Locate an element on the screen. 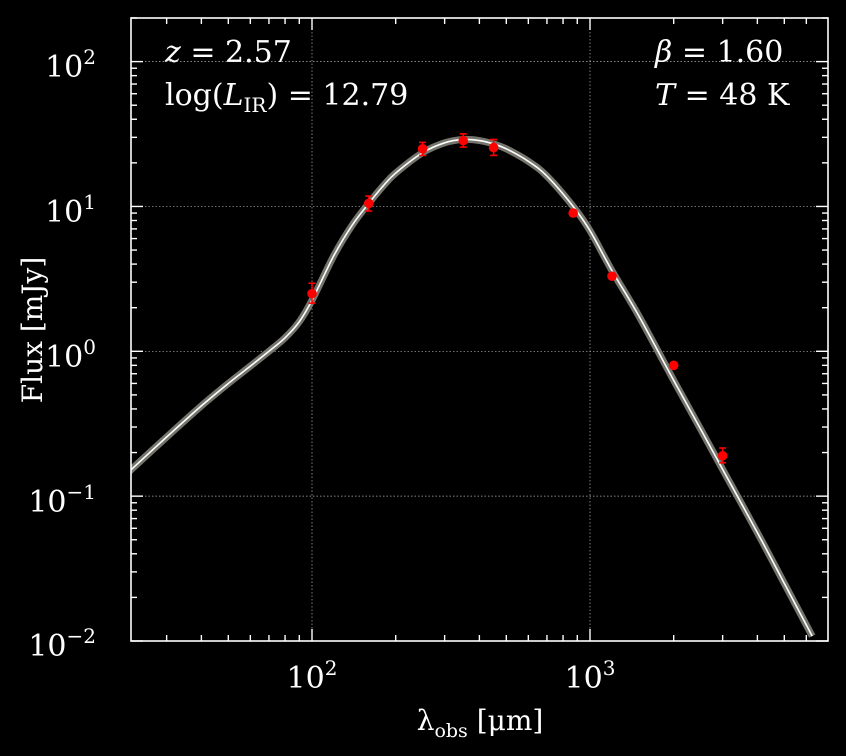 The image size is (846, 756). redshift-annotation: z = 2.57 is located at coordinates (228, 52).